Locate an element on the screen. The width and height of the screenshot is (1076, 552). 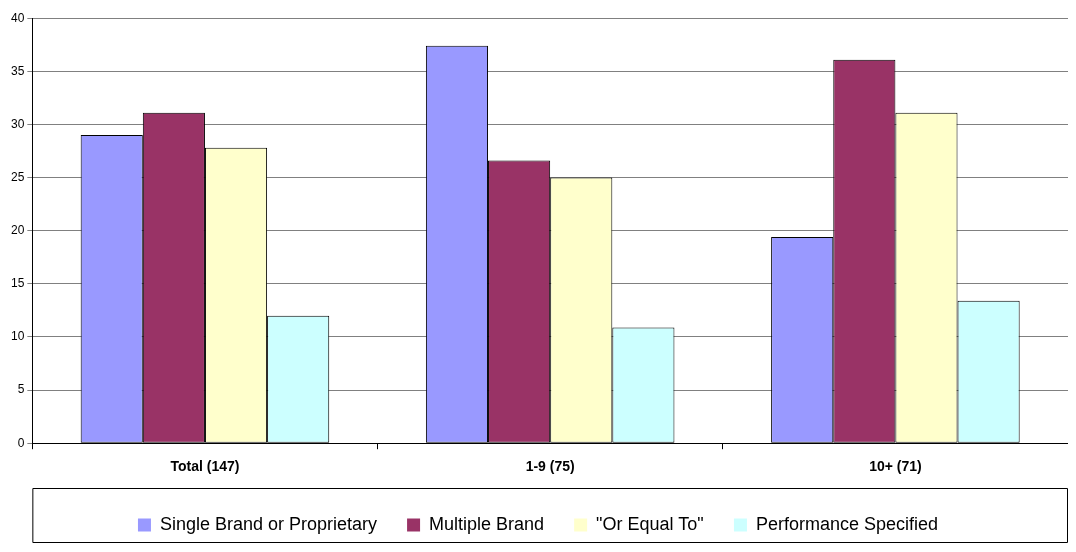
legend-label: Multiple Brand is located at coordinates (487, 523).